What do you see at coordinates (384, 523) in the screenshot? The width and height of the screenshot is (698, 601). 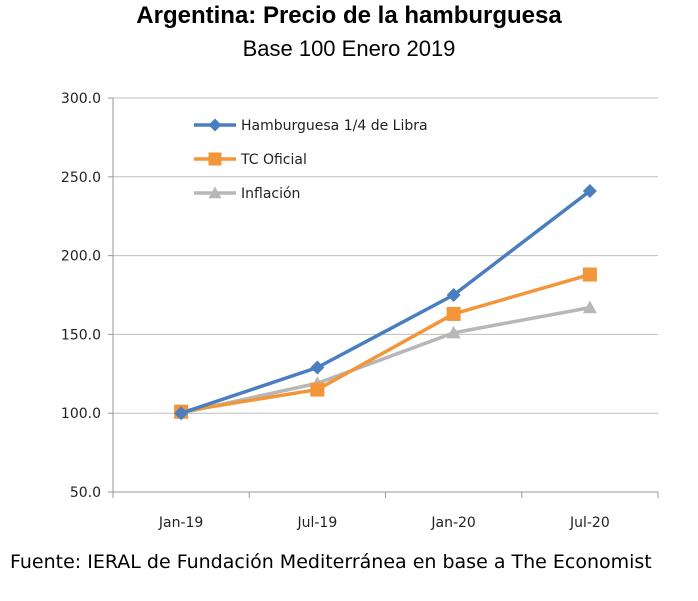 I see `x-axis-ticks: Jan-19 Jul-19 Jan-20 Jul-20` at bounding box center [384, 523].